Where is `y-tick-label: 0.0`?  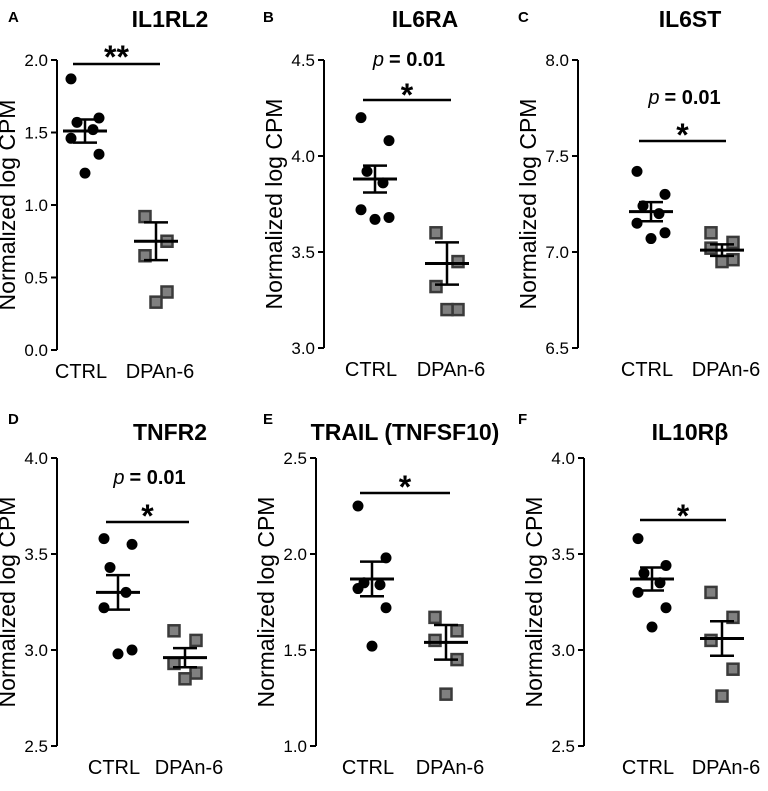 y-tick-label: 0.0 is located at coordinates (36, 350).